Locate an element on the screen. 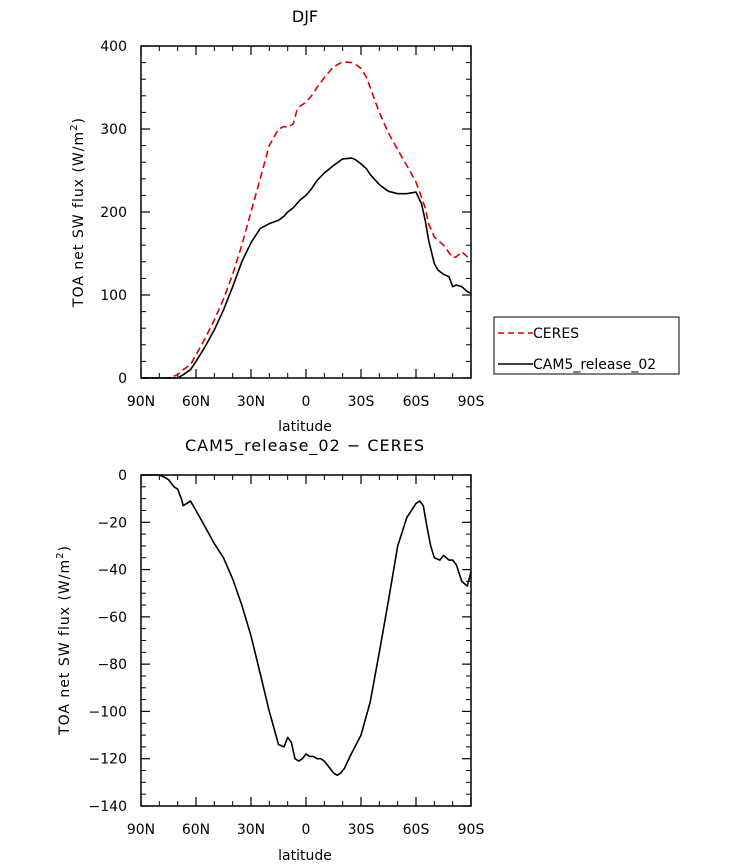 Image resolution: width=733 pixels, height=866 pixels. legend-label-ceres: CERES is located at coordinates (556, 334).